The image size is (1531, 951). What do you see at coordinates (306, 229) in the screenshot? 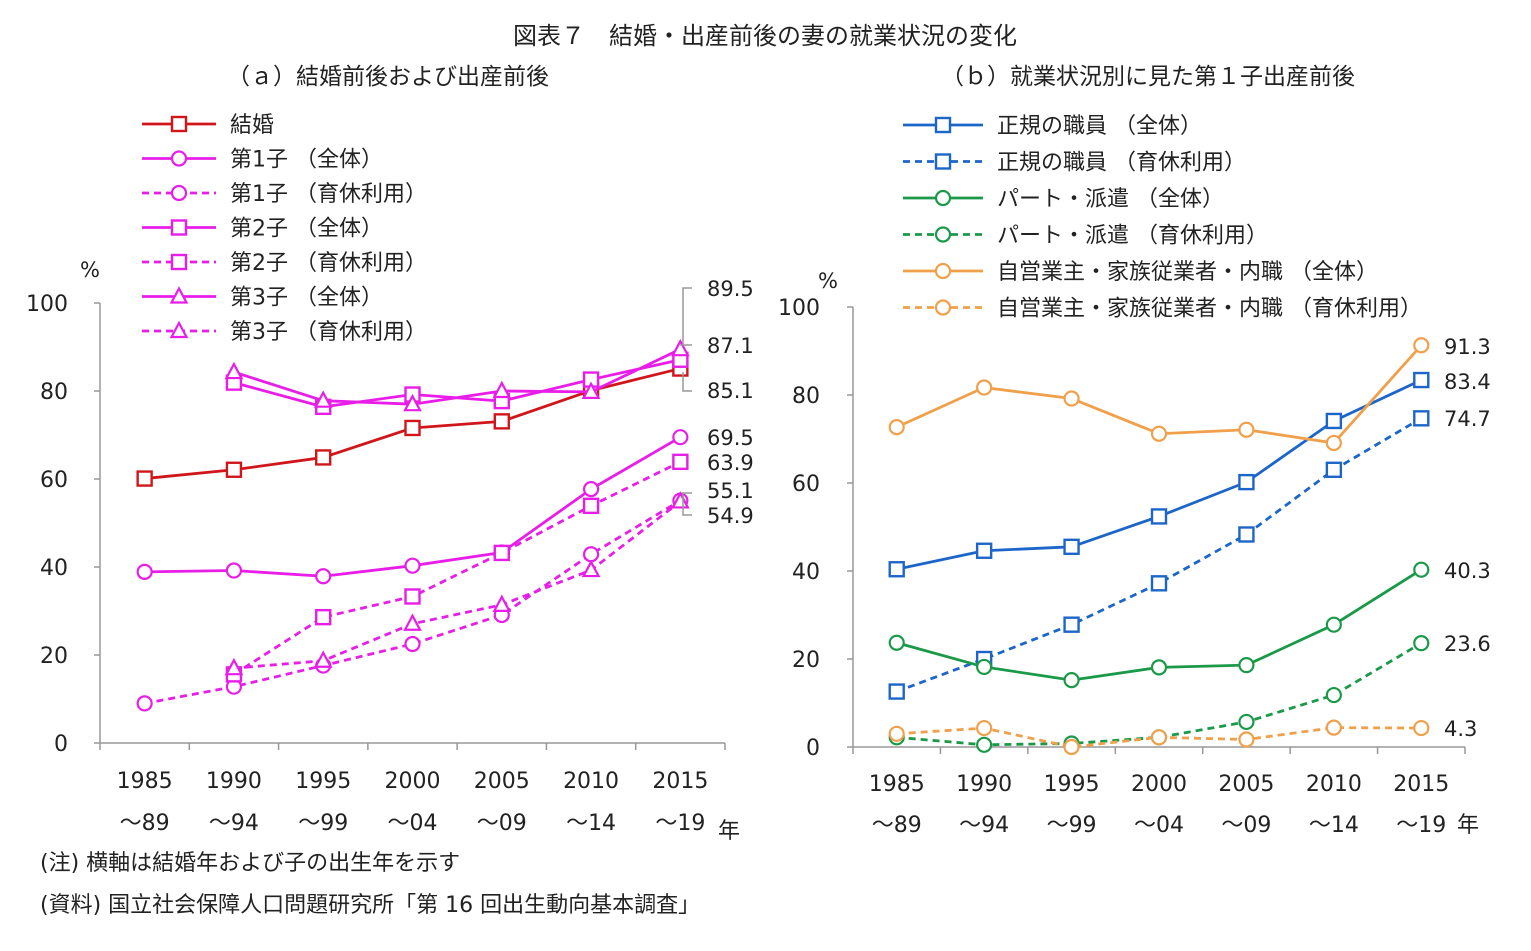
I see `legend-label: 第2子 （全体）` at bounding box center [306, 229].